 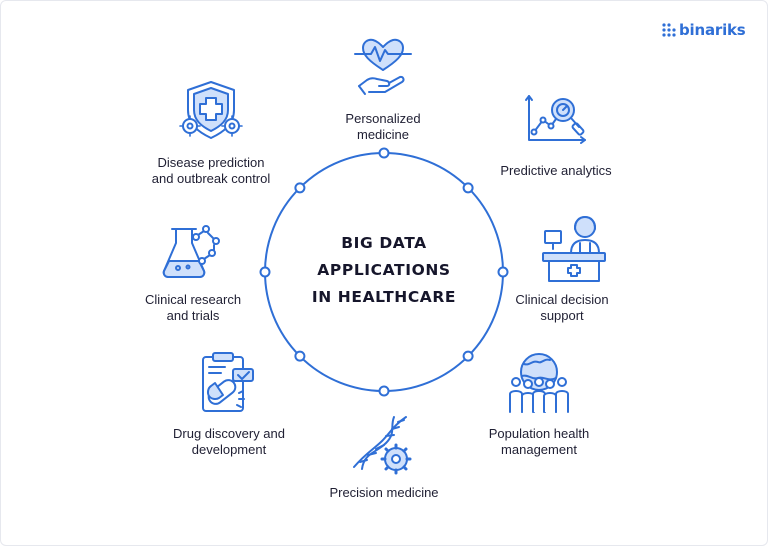 I want to click on doctor-desk-icon, so click(x=574, y=248).